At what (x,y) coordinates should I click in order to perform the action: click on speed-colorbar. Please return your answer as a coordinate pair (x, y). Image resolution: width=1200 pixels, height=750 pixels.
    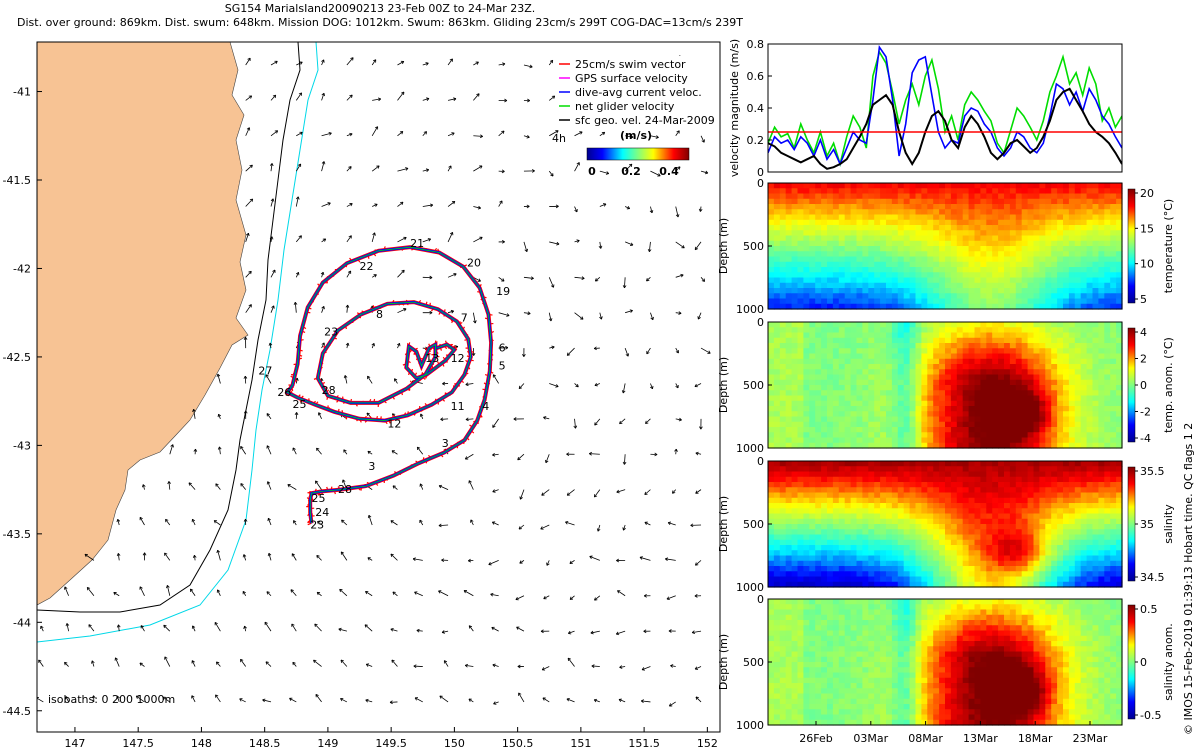
    Looking at the image, I should click on (638, 154).